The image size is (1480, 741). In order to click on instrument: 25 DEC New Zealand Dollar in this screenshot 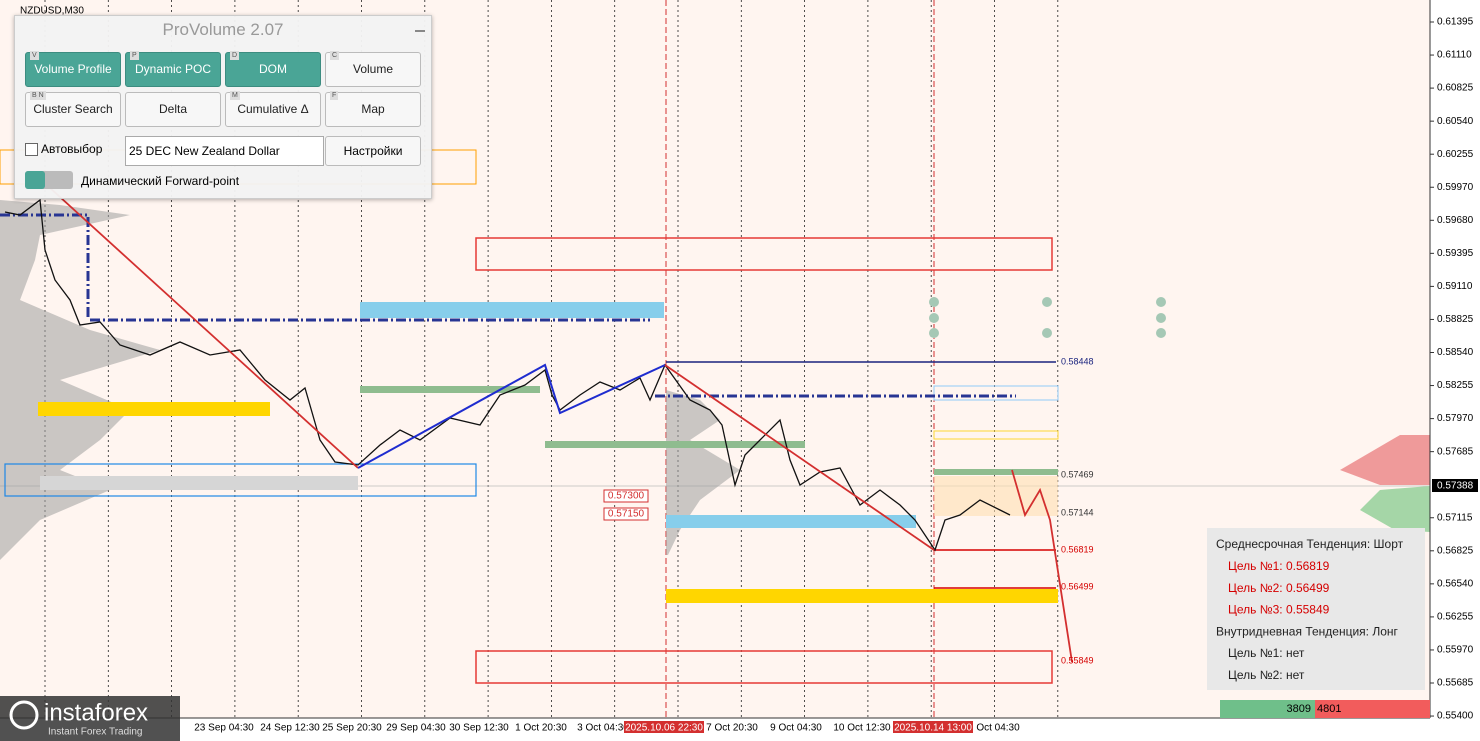, I will do `click(204, 151)`.